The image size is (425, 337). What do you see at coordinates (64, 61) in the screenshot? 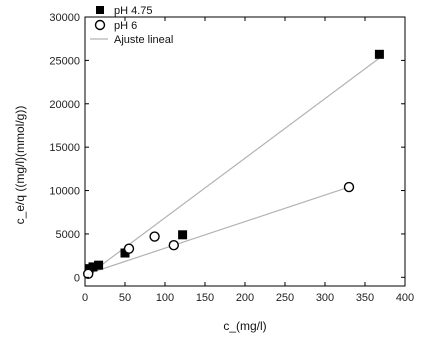
I see `y-tick-label: 25000` at bounding box center [64, 61].